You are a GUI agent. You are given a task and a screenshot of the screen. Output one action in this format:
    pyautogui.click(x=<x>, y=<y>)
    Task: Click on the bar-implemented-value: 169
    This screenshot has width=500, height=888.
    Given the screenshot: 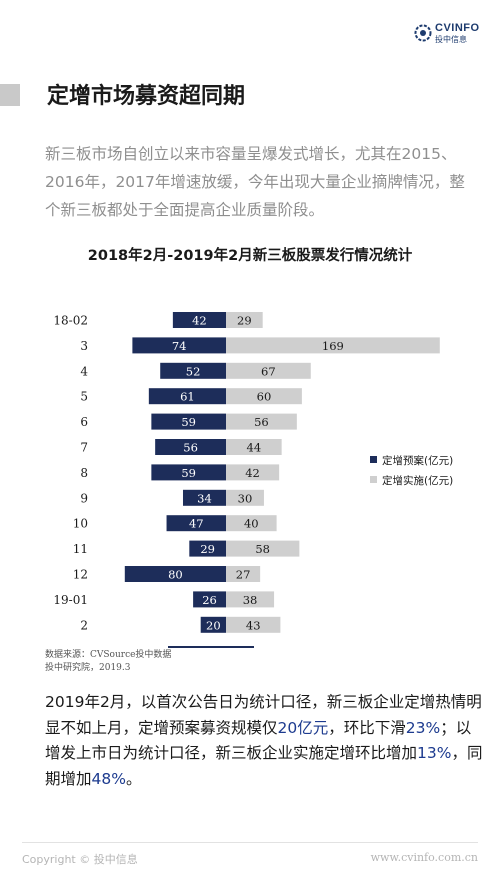 What is the action you would take?
    pyautogui.click(x=333, y=346)
    